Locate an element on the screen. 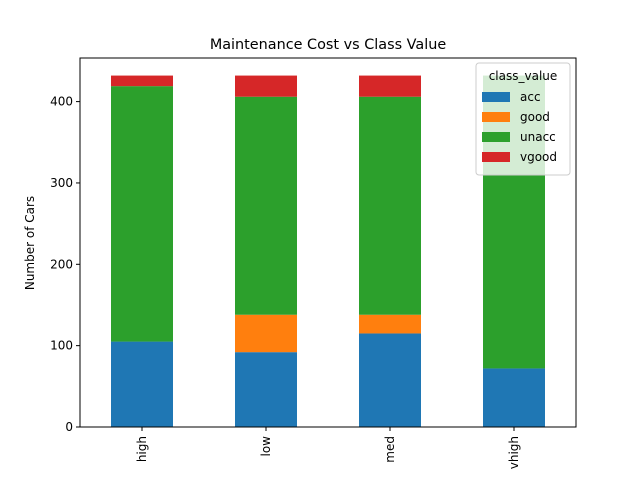  bar-vhigh-acc is located at coordinates (514, 397).